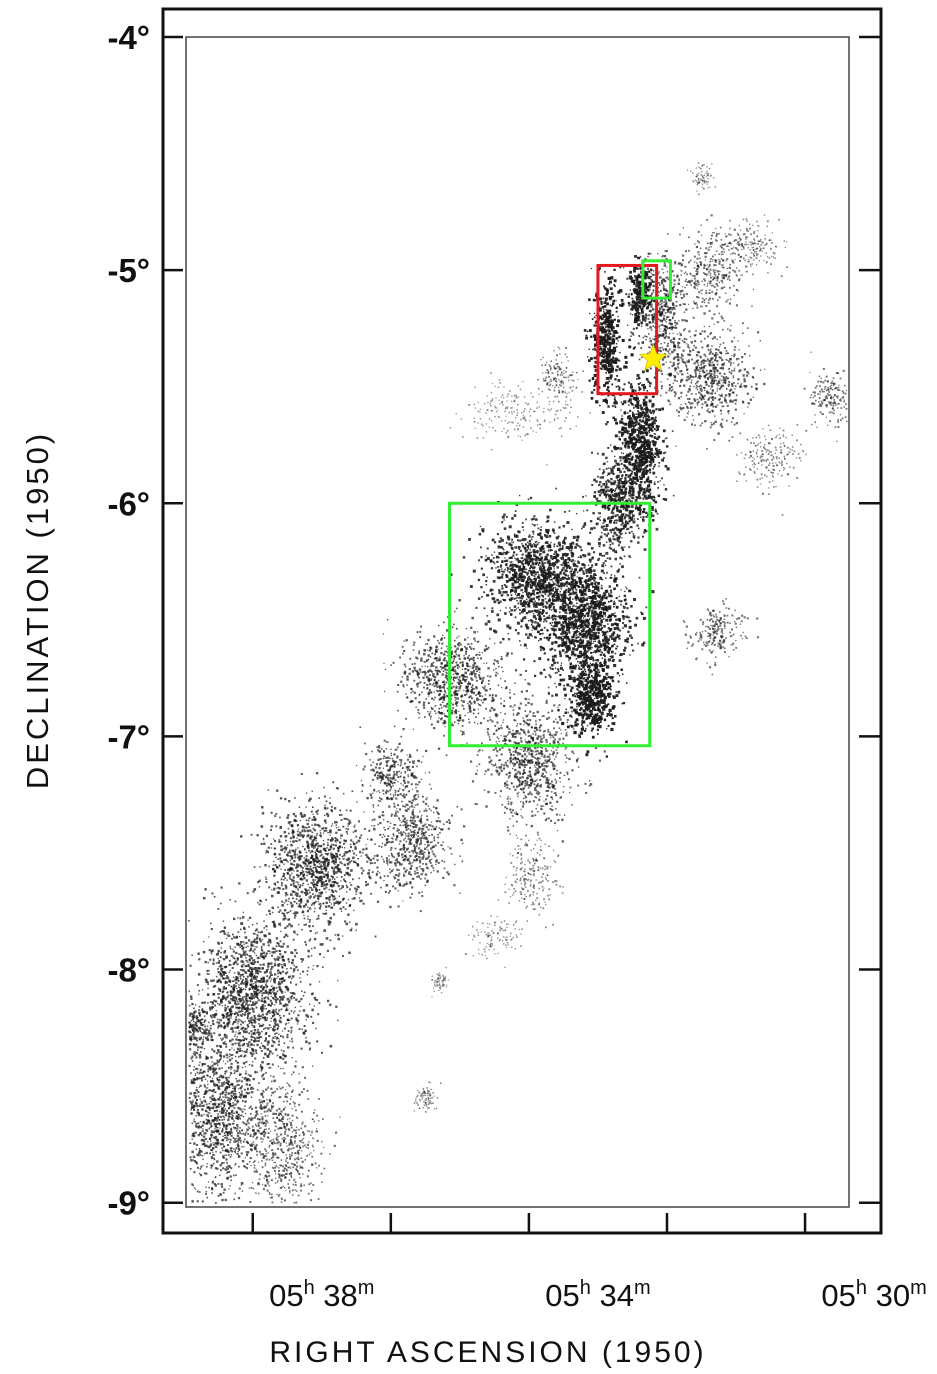  Describe the element at coordinates (642, 298) in the screenshot. I see `emission-region` at that location.